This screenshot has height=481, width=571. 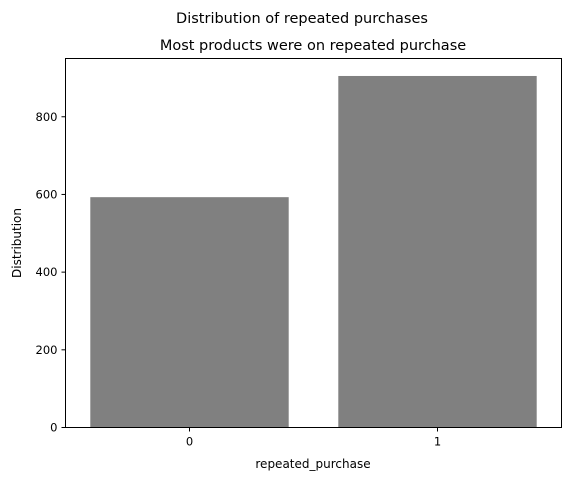 I want to click on x-tick-label: 0, so click(x=189, y=442).